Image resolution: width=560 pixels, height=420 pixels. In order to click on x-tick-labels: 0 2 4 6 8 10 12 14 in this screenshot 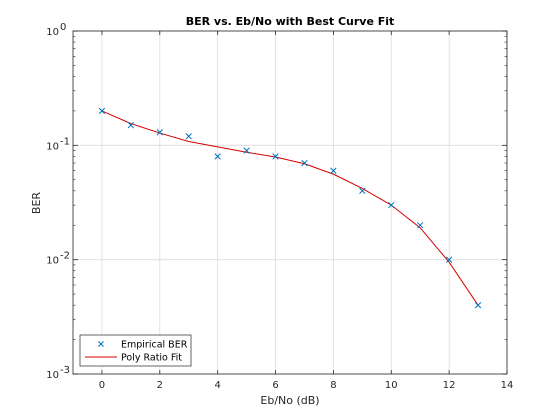, I will do `click(306, 385)`.